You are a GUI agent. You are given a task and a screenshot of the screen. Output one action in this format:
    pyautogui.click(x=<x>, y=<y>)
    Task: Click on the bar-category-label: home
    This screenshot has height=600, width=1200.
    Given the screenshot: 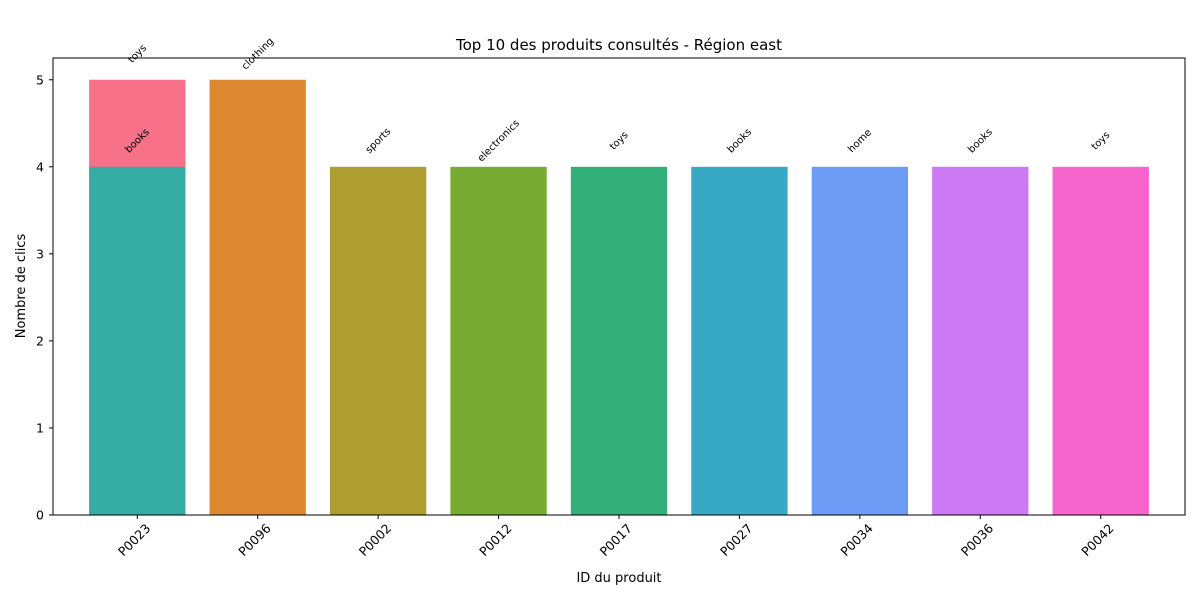 What is the action you would take?
    pyautogui.click(x=860, y=141)
    